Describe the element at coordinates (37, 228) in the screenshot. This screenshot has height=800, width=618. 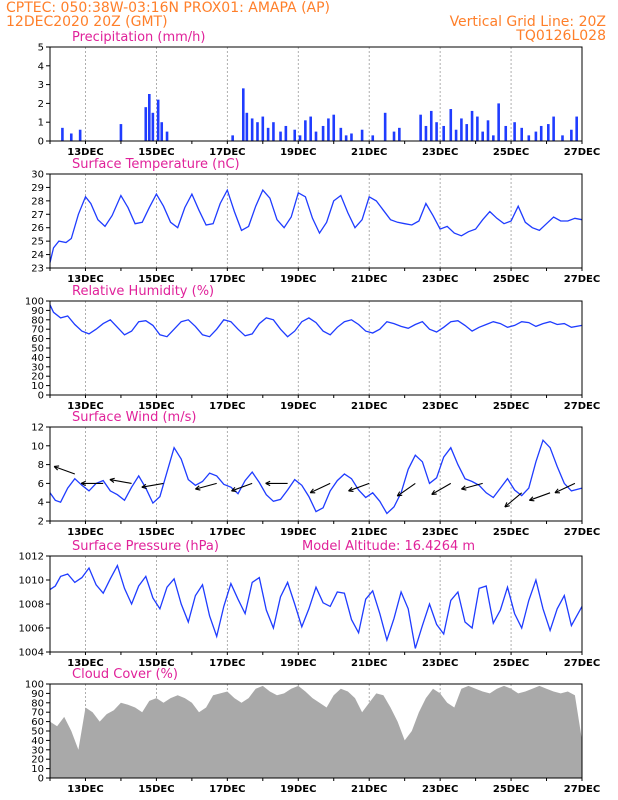
I see `y-tick-label: 26` at that location.